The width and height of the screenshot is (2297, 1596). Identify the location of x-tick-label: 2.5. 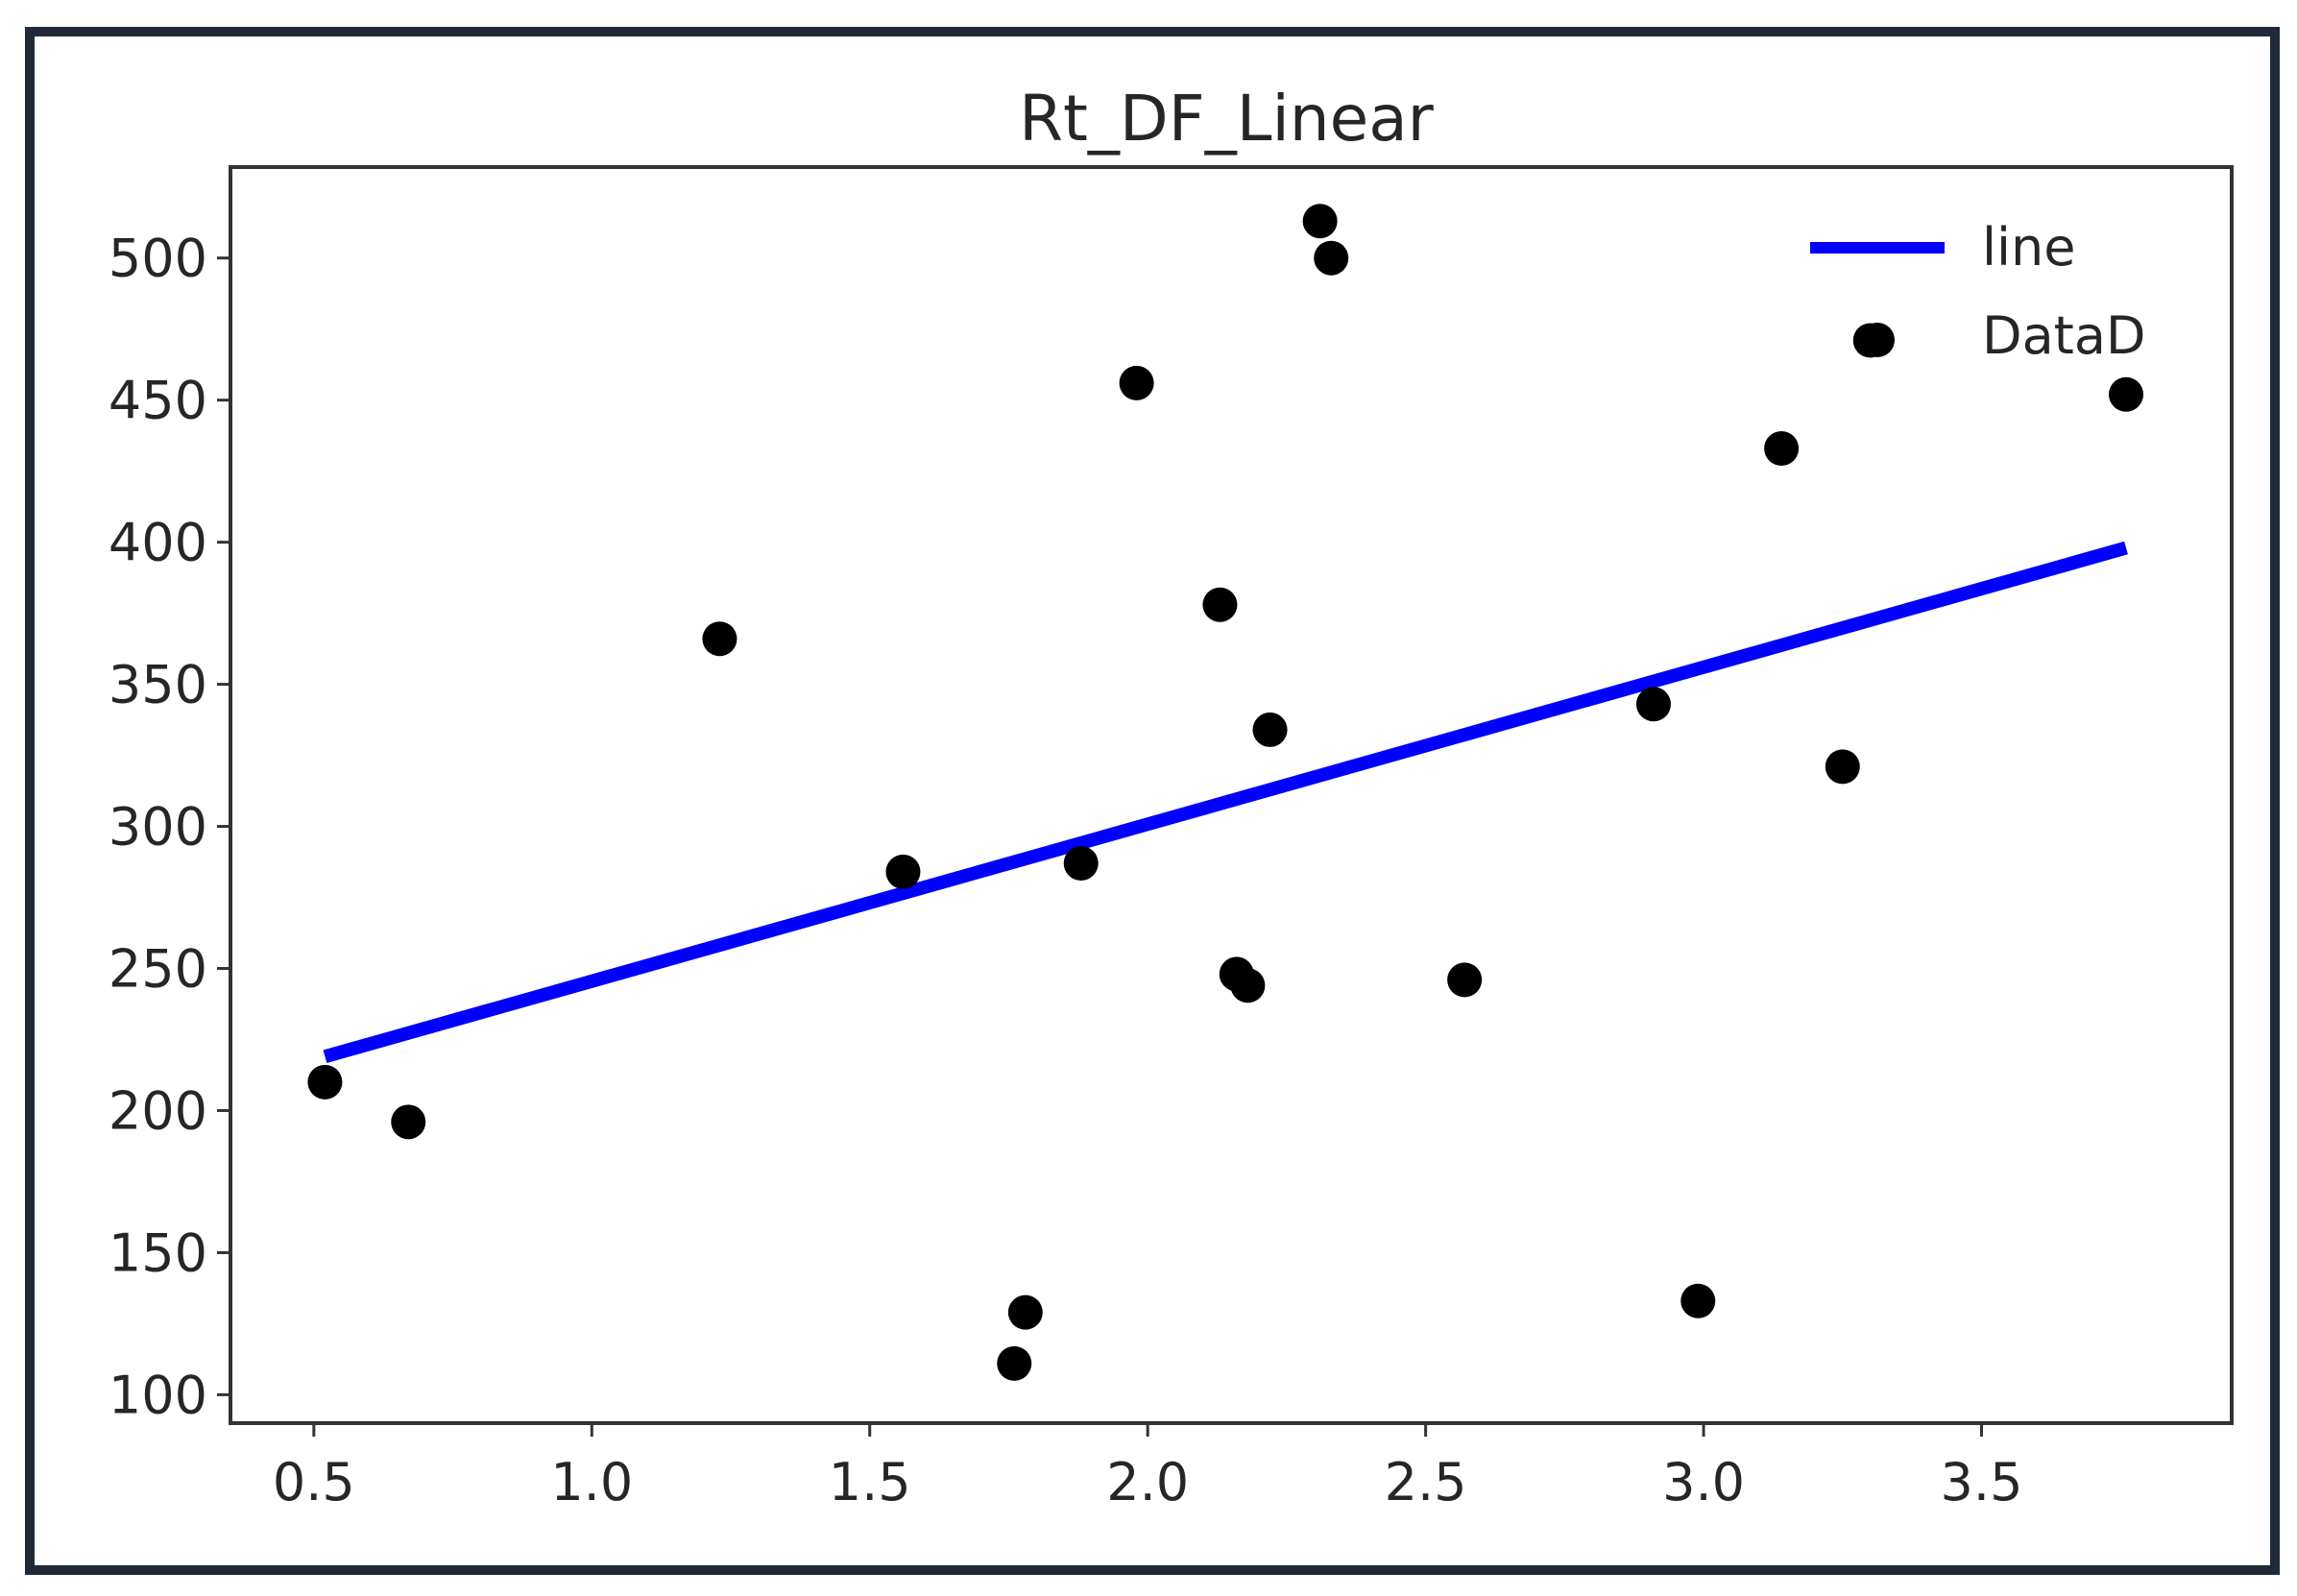
(1426, 1482).